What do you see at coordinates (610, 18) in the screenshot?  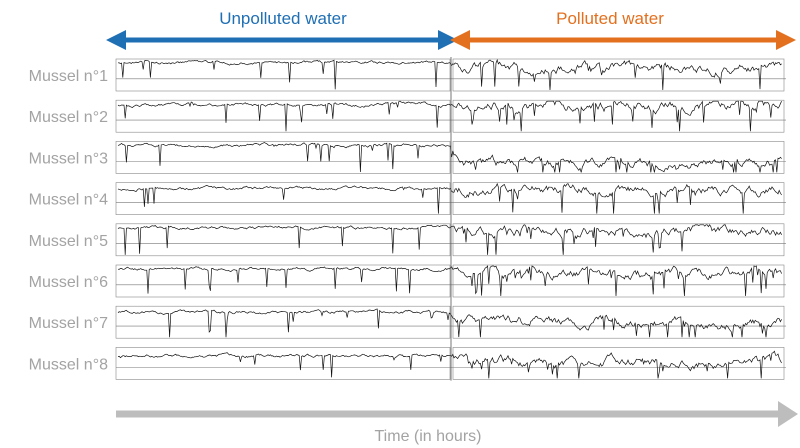 I see `polluted-label: Polluted water` at bounding box center [610, 18].